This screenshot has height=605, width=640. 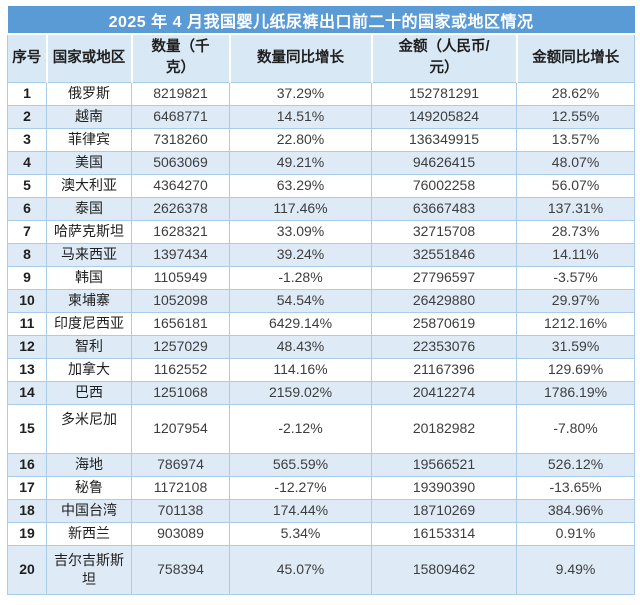 What do you see at coordinates (27, 162) in the screenshot?
I see `cell-index: 4` at bounding box center [27, 162].